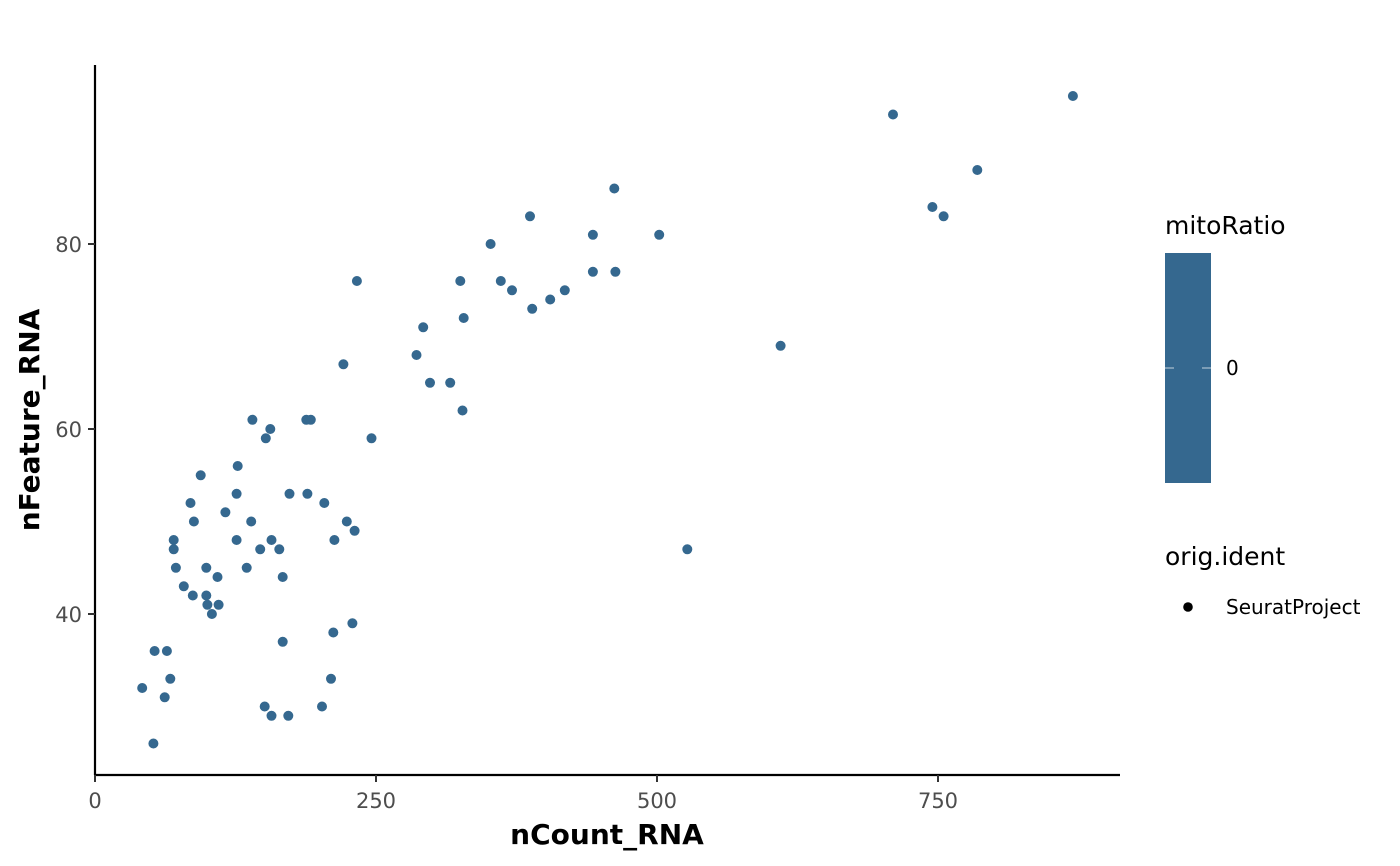 This screenshot has height=866, width=1400. What do you see at coordinates (376, 801) in the screenshot?
I see `x-tick-label-1: 250` at bounding box center [376, 801].